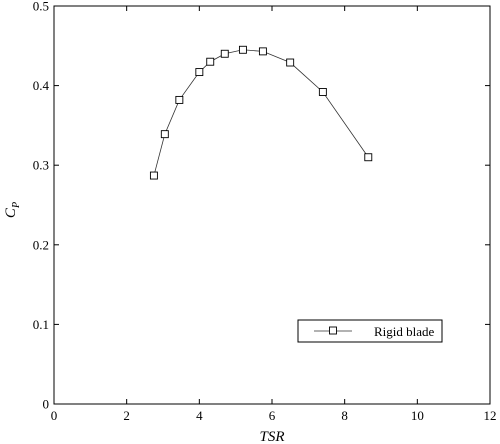 The width and height of the screenshot is (500, 444). I want to click on y-tick-label: 0.4, so click(41, 85).